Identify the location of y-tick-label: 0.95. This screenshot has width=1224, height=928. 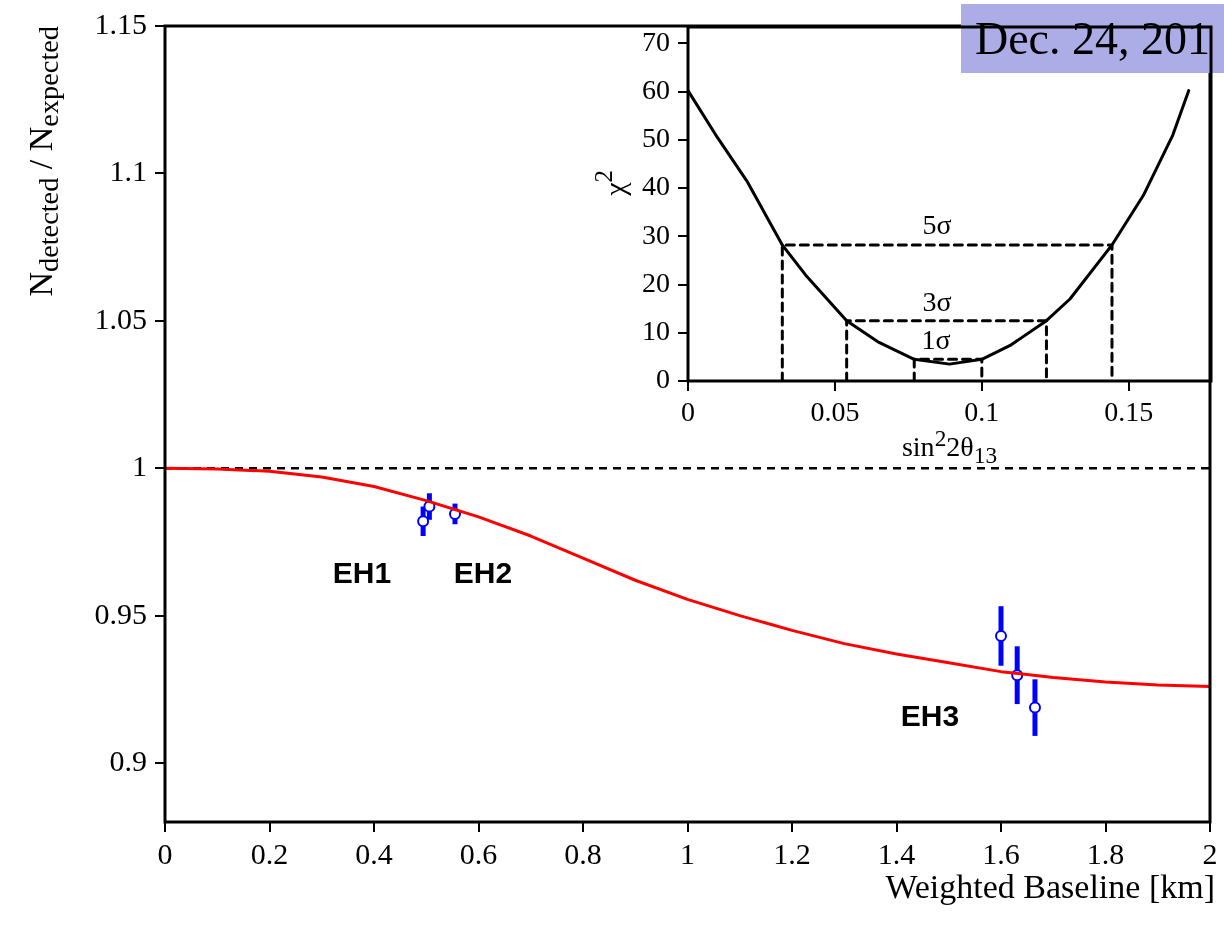
(120, 613).